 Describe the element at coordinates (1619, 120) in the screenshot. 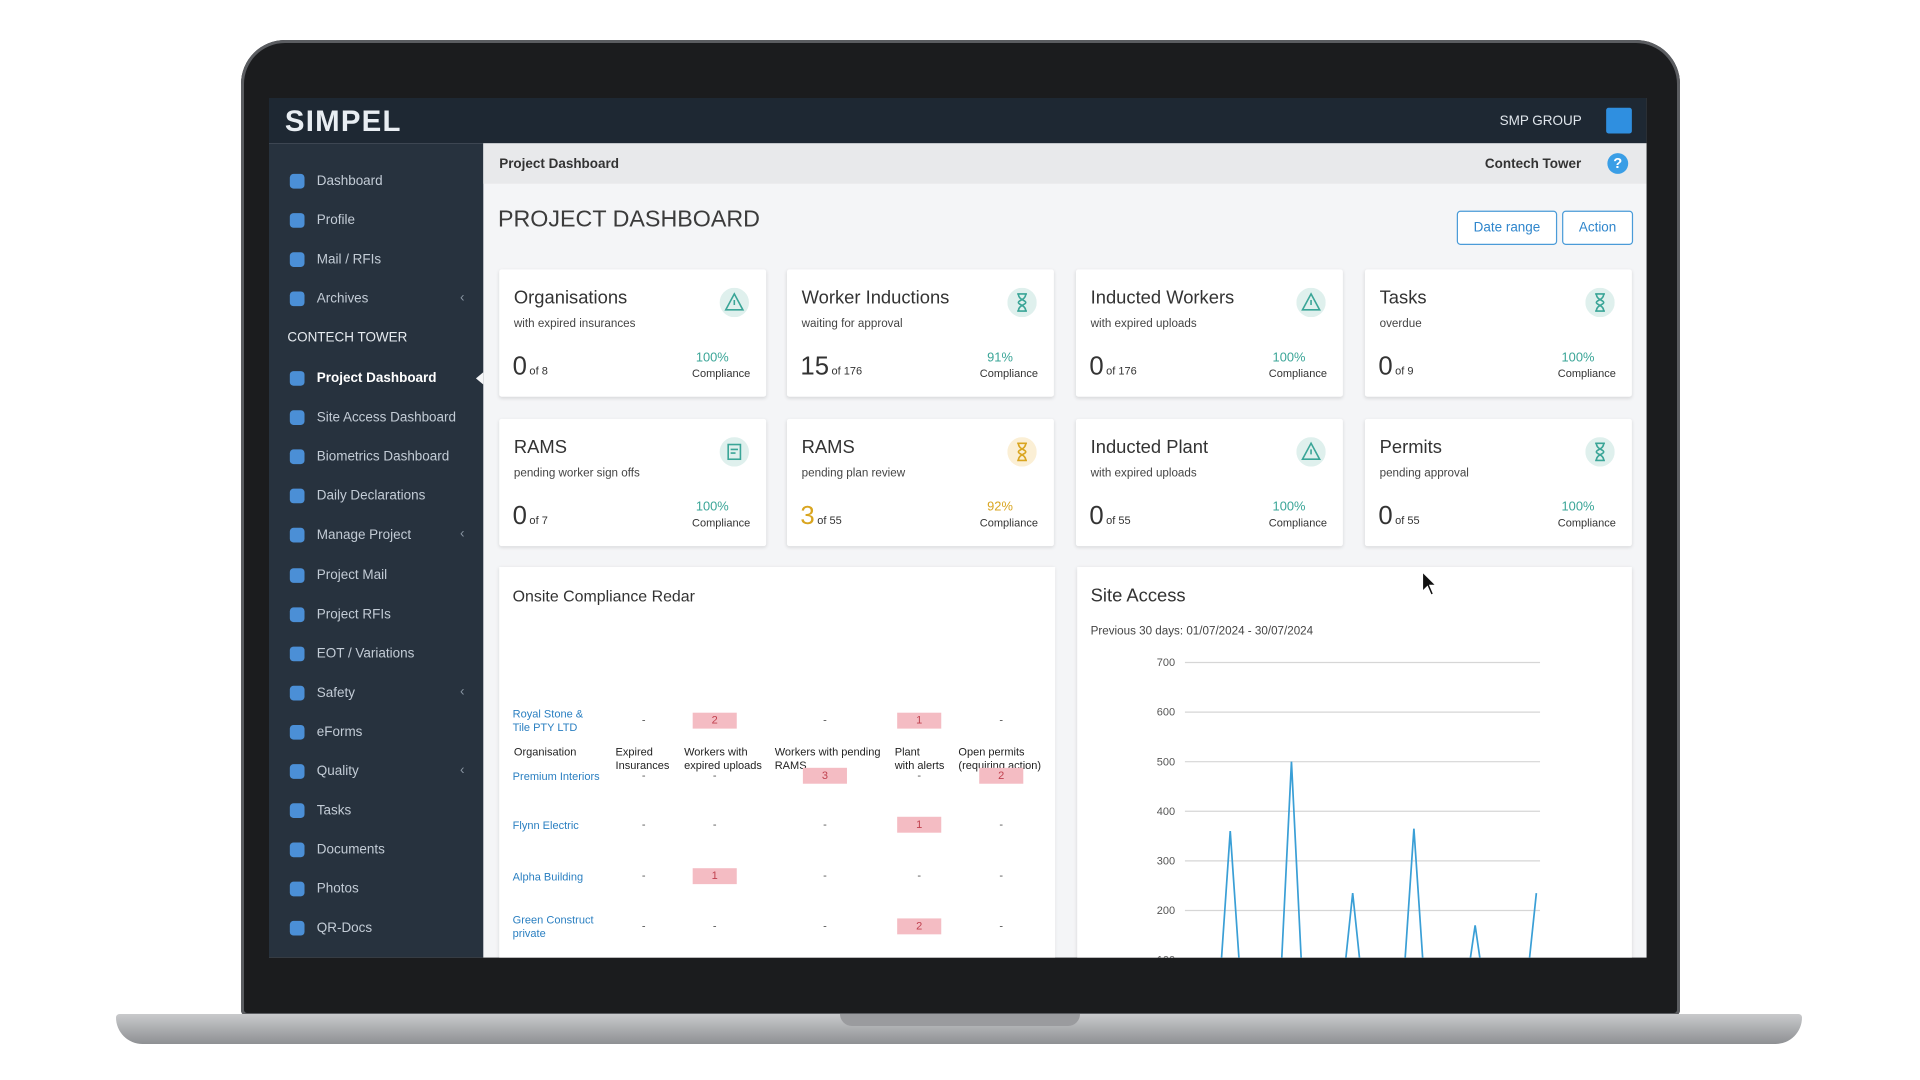

I see `menu-button` at that location.